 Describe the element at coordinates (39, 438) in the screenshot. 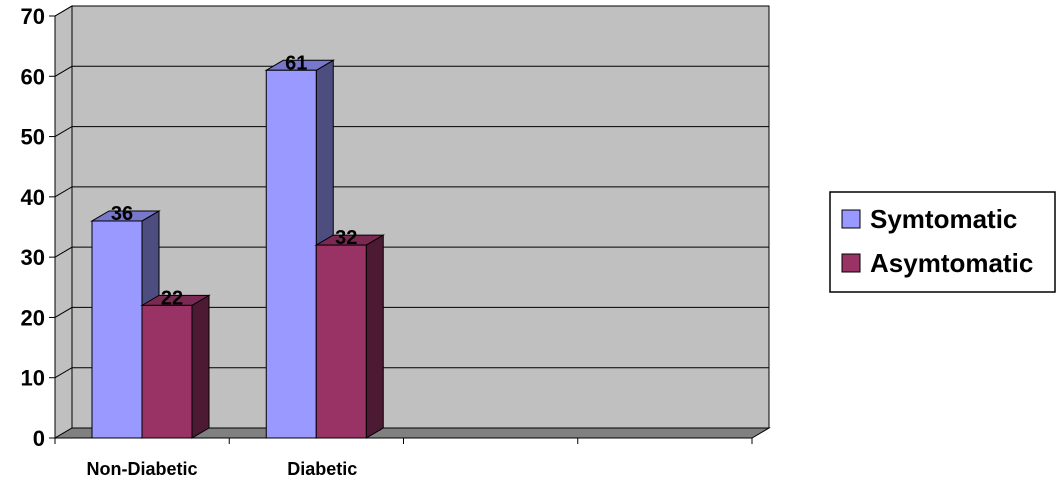

I see `y-tick-label: 0` at that location.